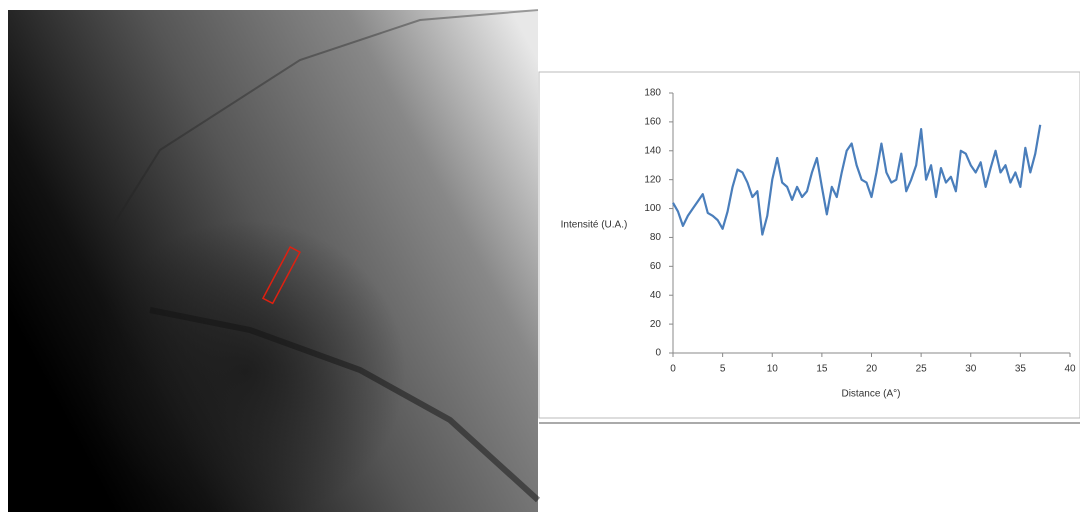 Image resolution: width=1080 pixels, height=521 pixels. What do you see at coordinates (652, 122) in the screenshot?
I see `y-tick-label: 160` at bounding box center [652, 122].